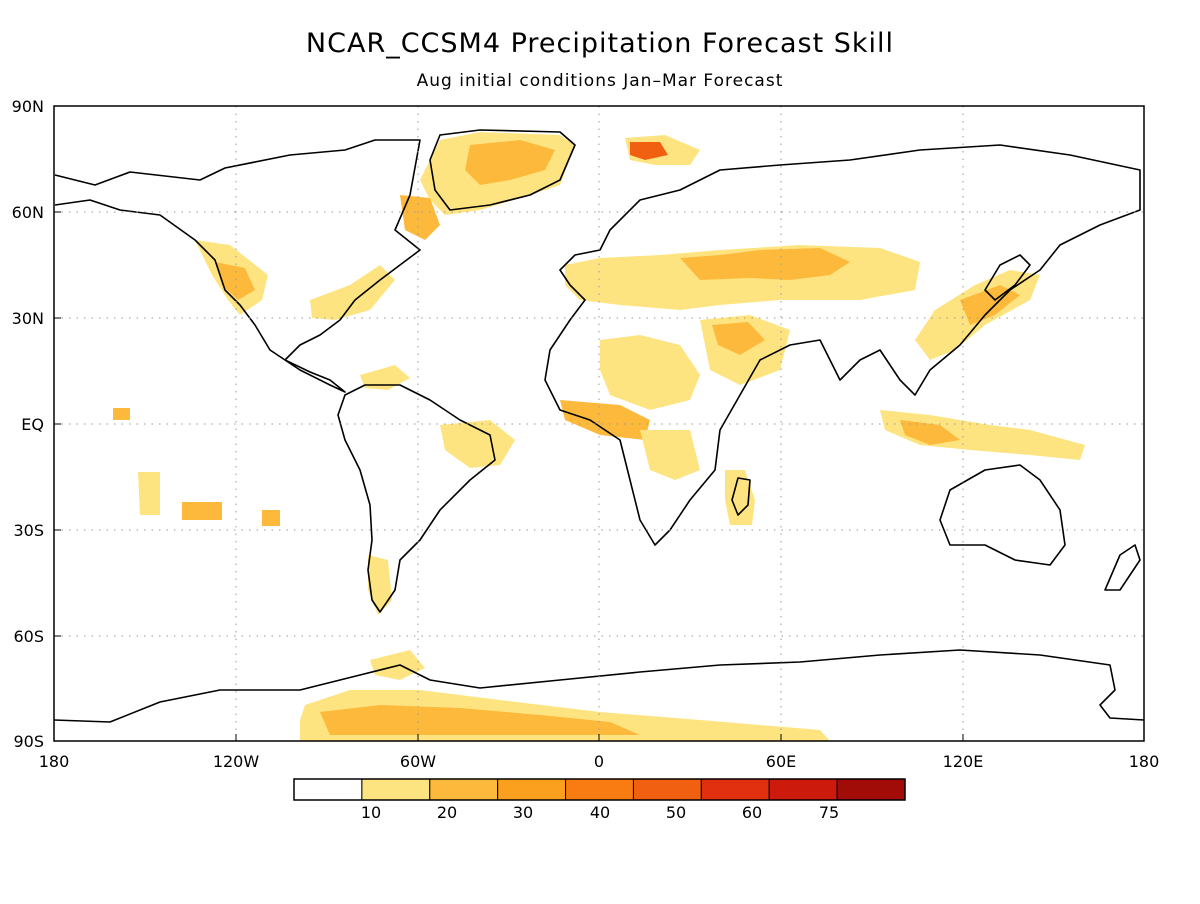 The height and width of the screenshot is (904, 1200). Describe the element at coordinates (600, 81) in the screenshot. I see `chart-subtitle: Aug initial conditions Jan–Mar Forecast` at that location.